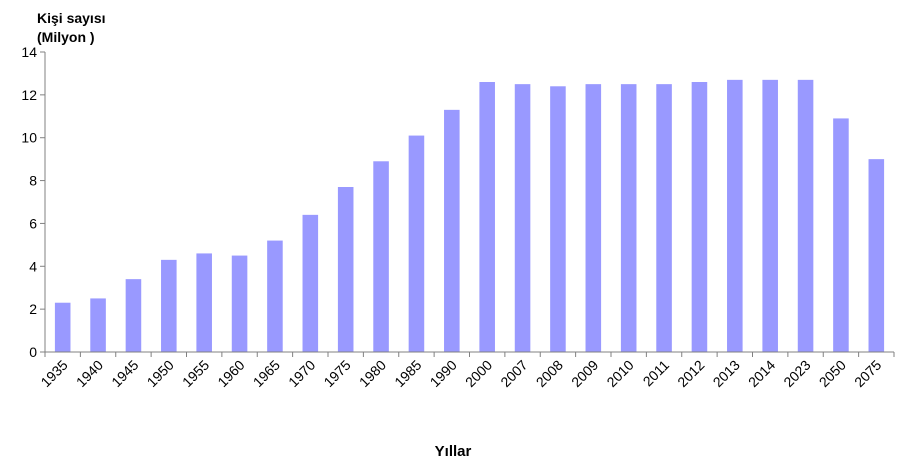 The width and height of the screenshot is (899, 466). What do you see at coordinates (735, 215) in the screenshot?
I see `bar-2013` at bounding box center [735, 215].